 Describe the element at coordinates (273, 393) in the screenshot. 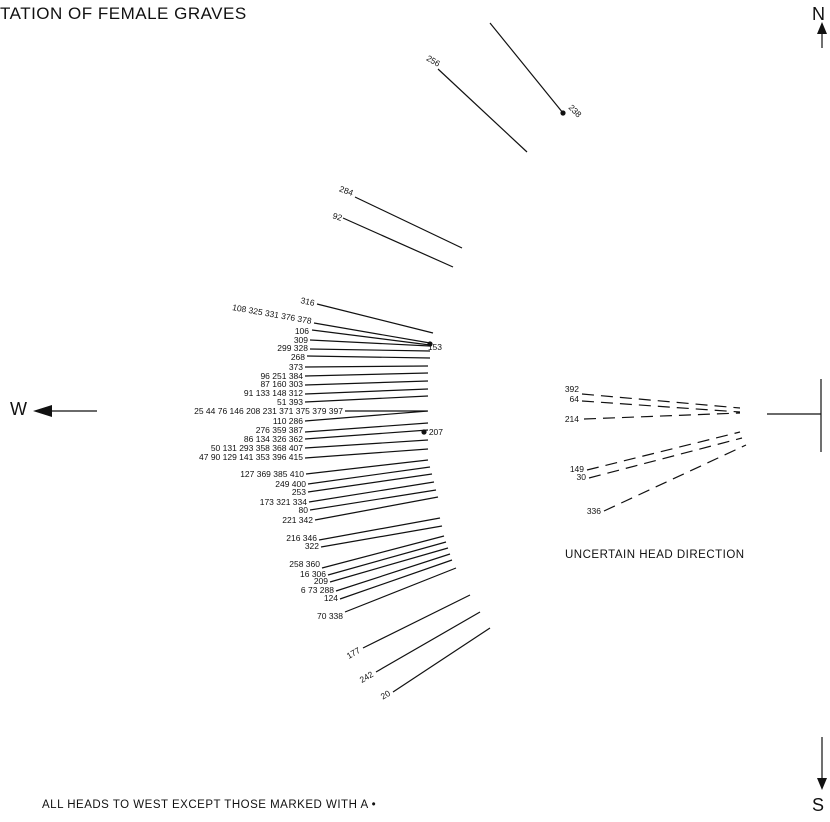

I see `grave-label: 91 133 148 312` at that location.